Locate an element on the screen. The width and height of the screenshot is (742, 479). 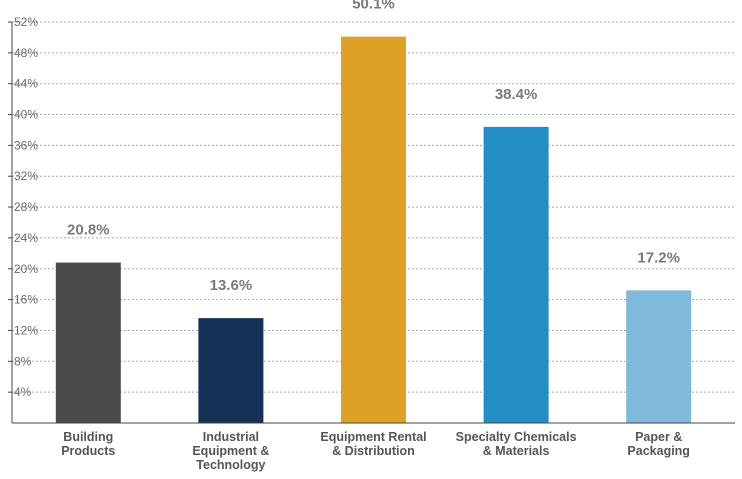
data-label: 13.6% is located at coordinates (231, 285).